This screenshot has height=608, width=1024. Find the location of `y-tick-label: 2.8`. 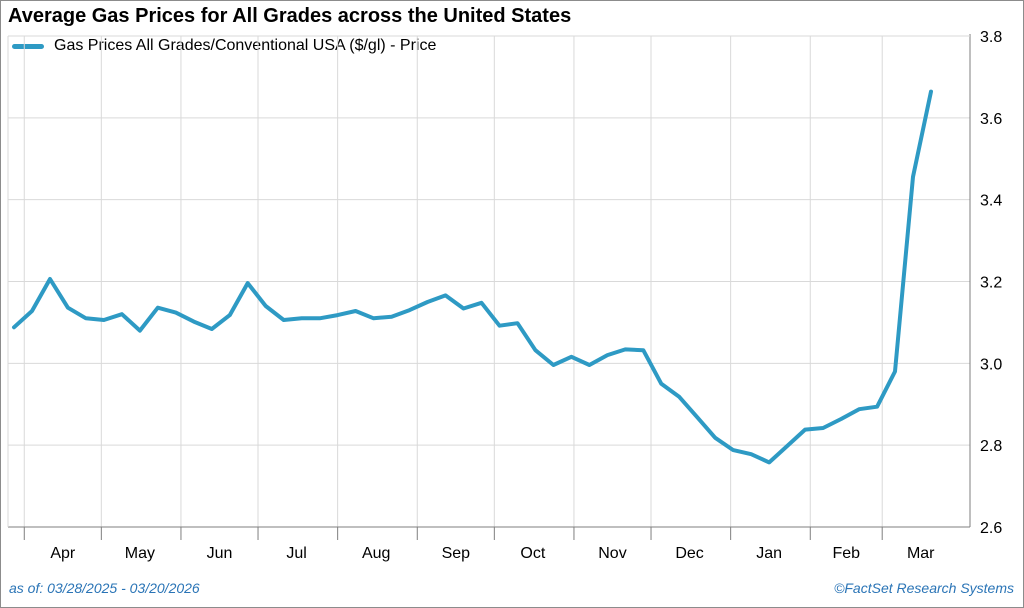

y-tick-label: 2.8 is located at coordinates (991, 446).